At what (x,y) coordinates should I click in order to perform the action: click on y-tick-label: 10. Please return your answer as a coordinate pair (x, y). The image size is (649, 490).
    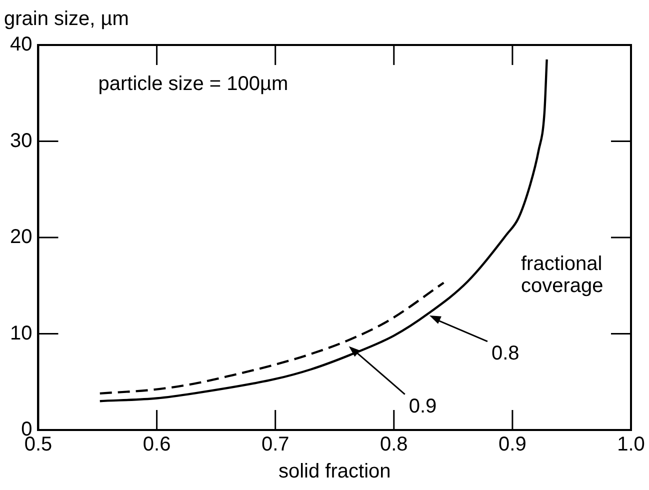
    Looking at the image, I should click on (21, 333).